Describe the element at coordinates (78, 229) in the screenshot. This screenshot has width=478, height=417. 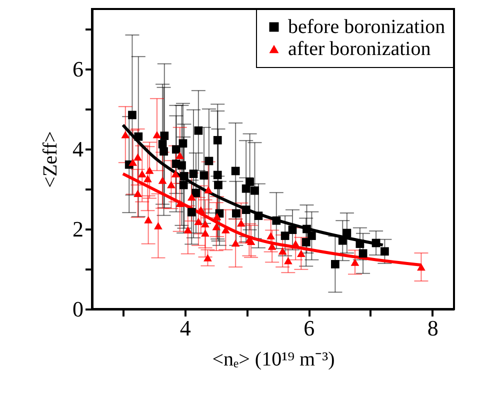
I see `y-tick-label: 2` at that location.